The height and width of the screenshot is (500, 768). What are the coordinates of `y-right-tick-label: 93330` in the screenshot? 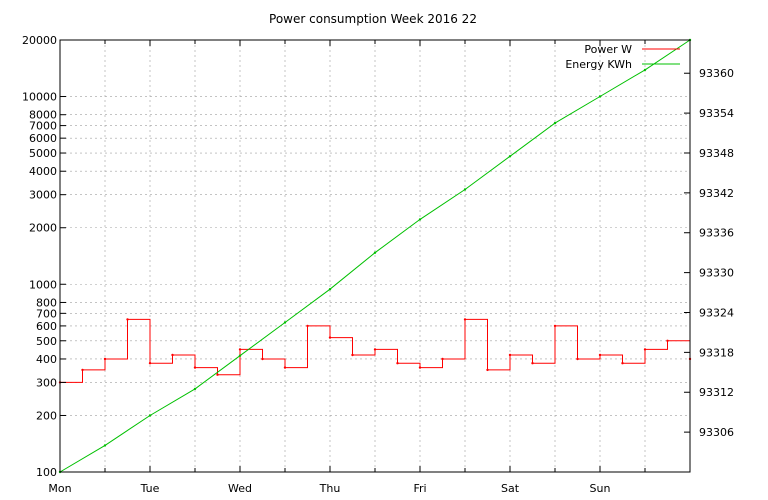 It's located at (716, 273).